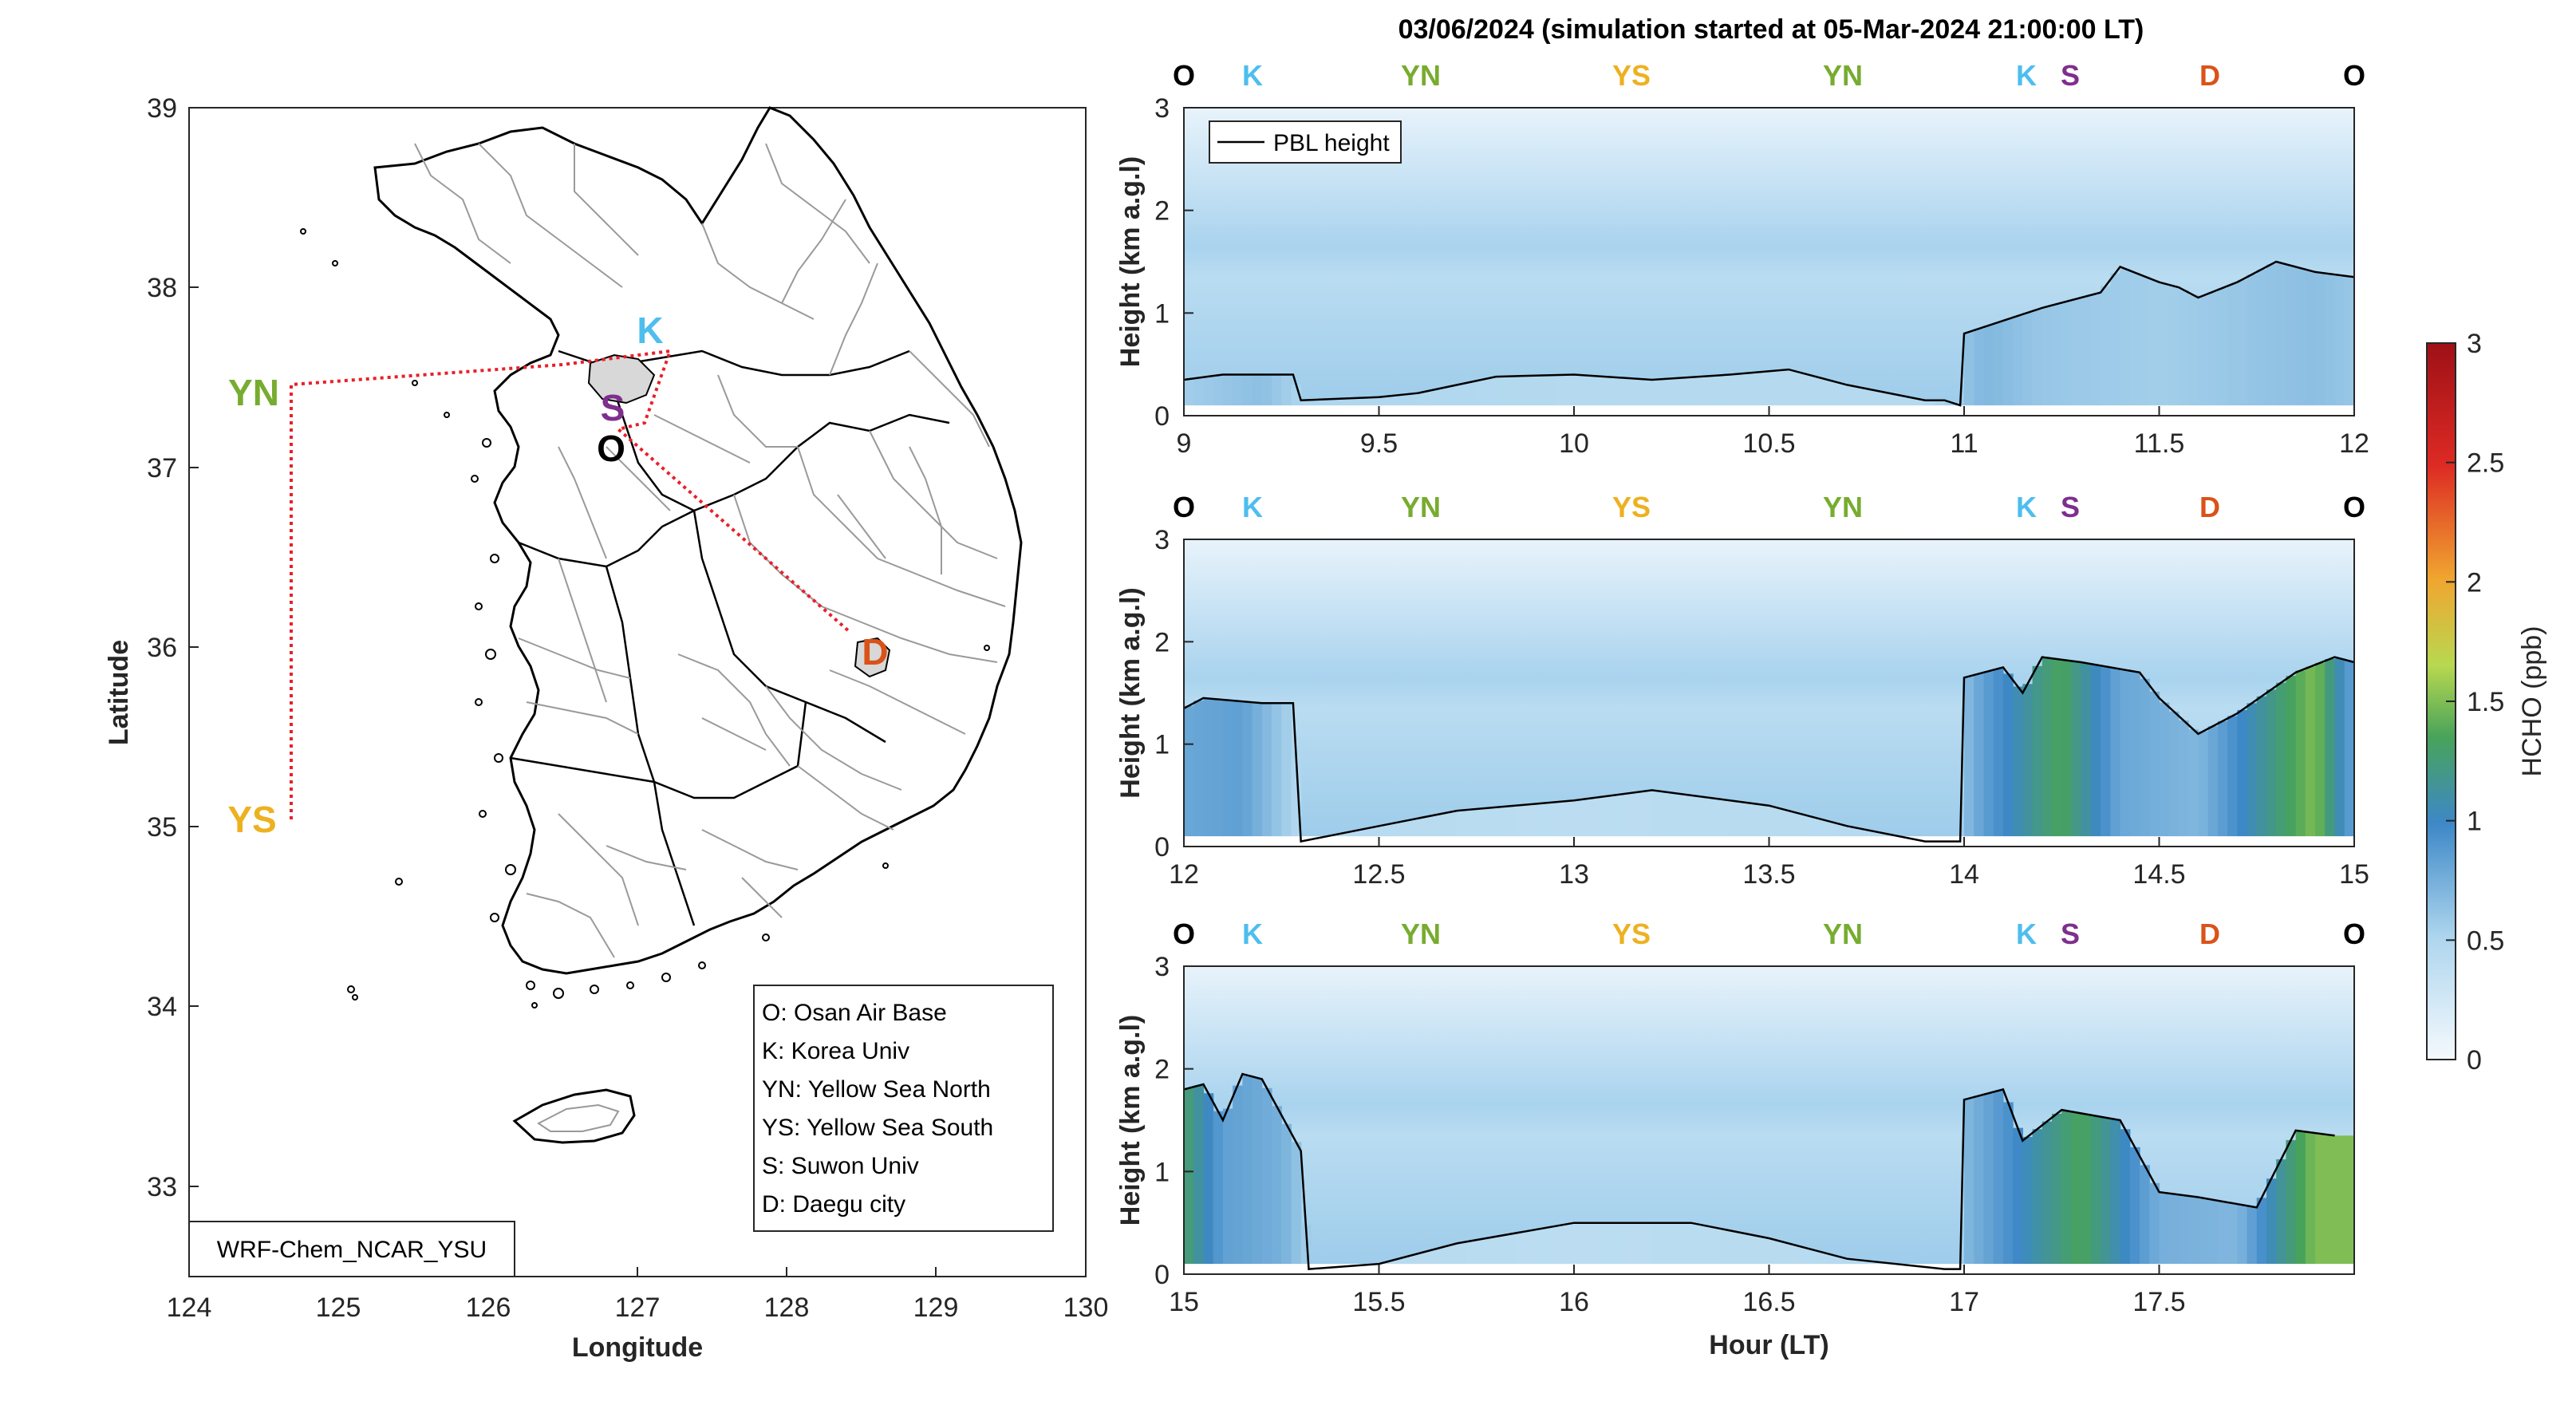 The width and height of the screenshot is (2576, 1413). What do you see at coordinates (1162, 211) in the screenshot?
I see `y-tick-label: 2` at bounding box center [1162, 211].